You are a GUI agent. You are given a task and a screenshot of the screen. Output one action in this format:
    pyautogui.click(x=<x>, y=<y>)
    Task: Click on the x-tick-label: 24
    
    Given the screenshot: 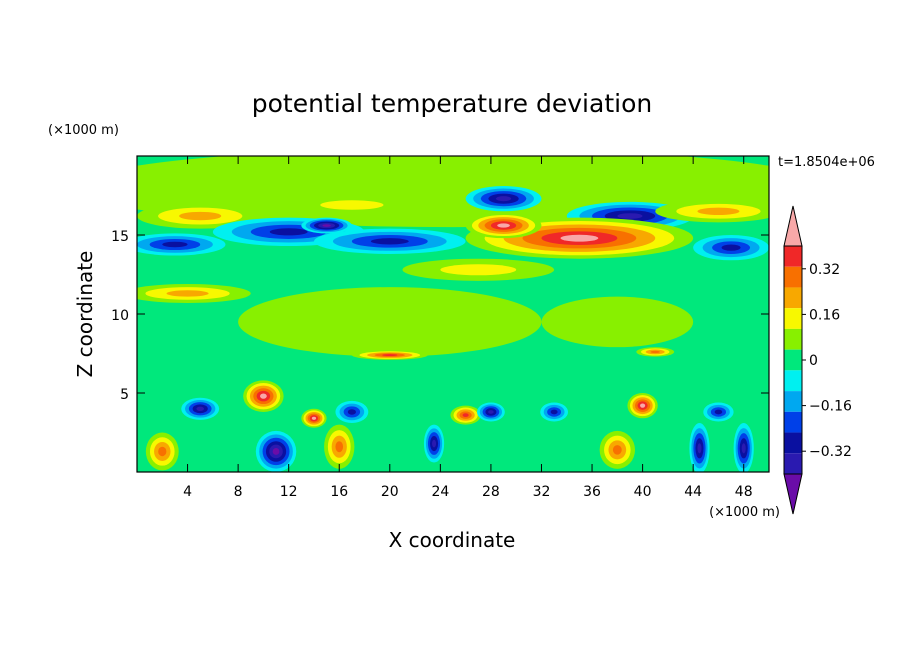 What is the action you would take?
    pyautogui.click(x=440, y=492)
    